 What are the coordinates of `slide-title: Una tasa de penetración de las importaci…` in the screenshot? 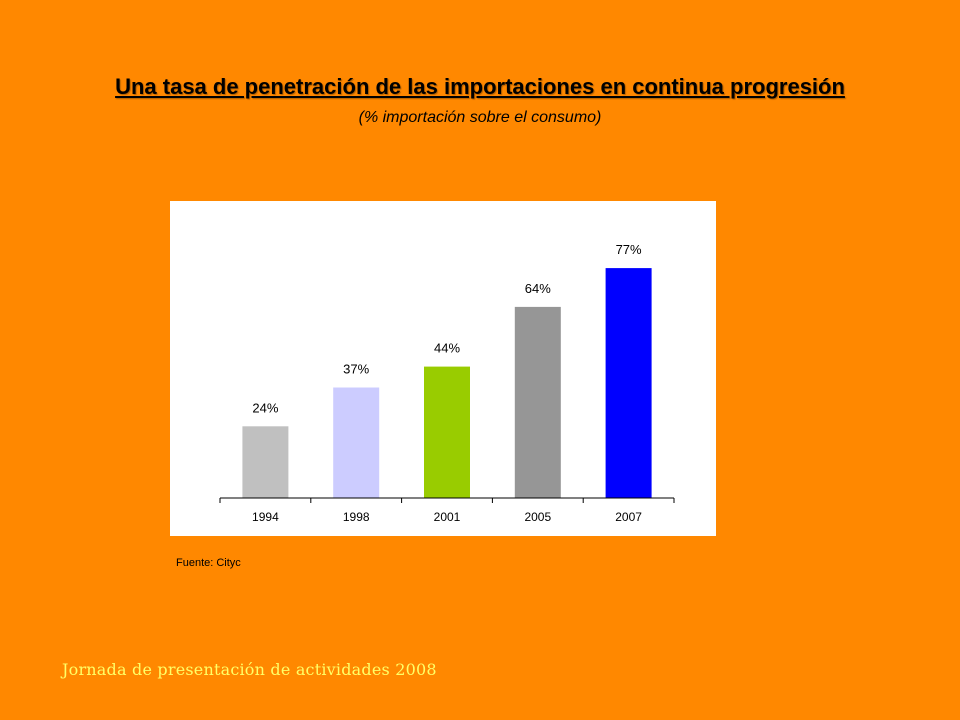 It's located at (480, 86).